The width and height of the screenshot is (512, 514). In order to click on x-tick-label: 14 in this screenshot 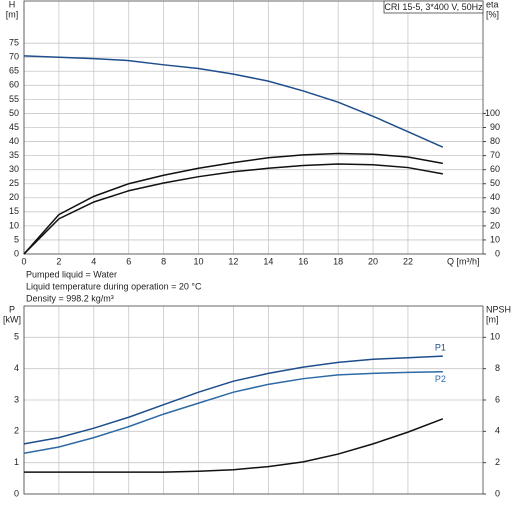, I will do `click(268, 261)`.